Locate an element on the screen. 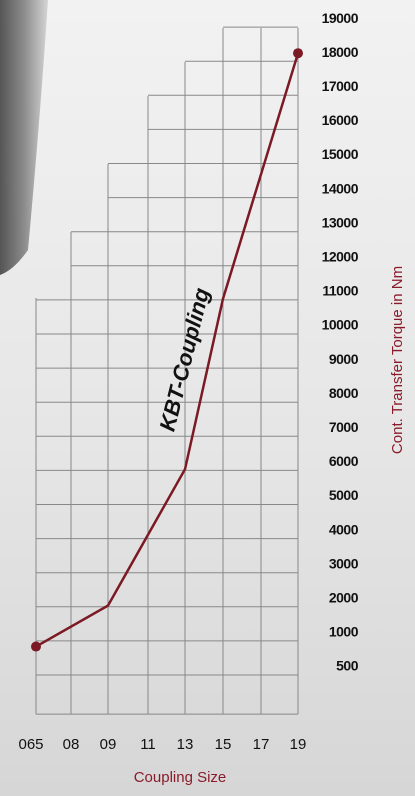  y-tick-label: 2000 is located at coordinates (344, 598).